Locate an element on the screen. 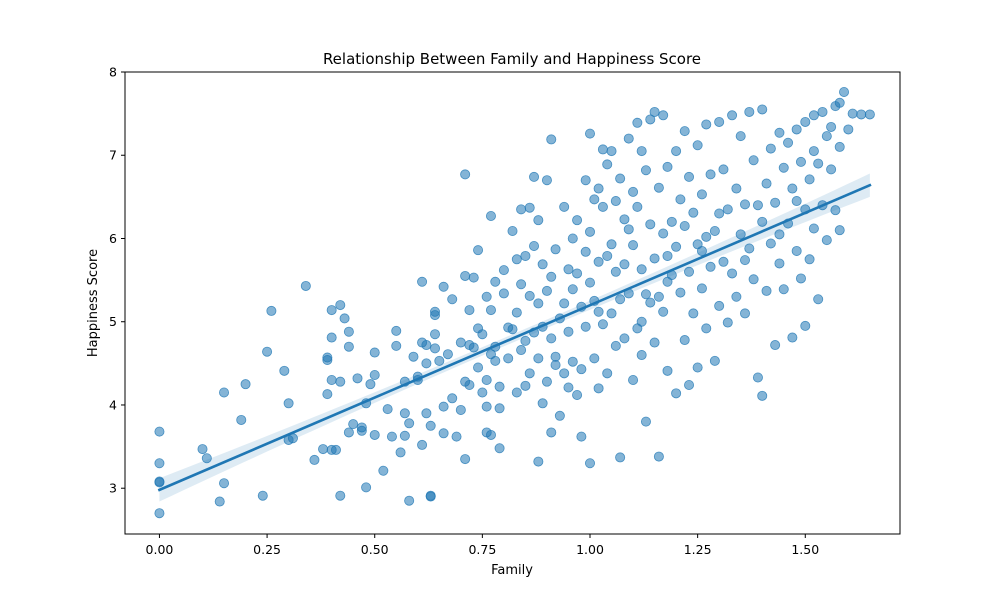 The image size is (1000, 600). x-tick-label: 1.25 is located at coordinates (698, 549).